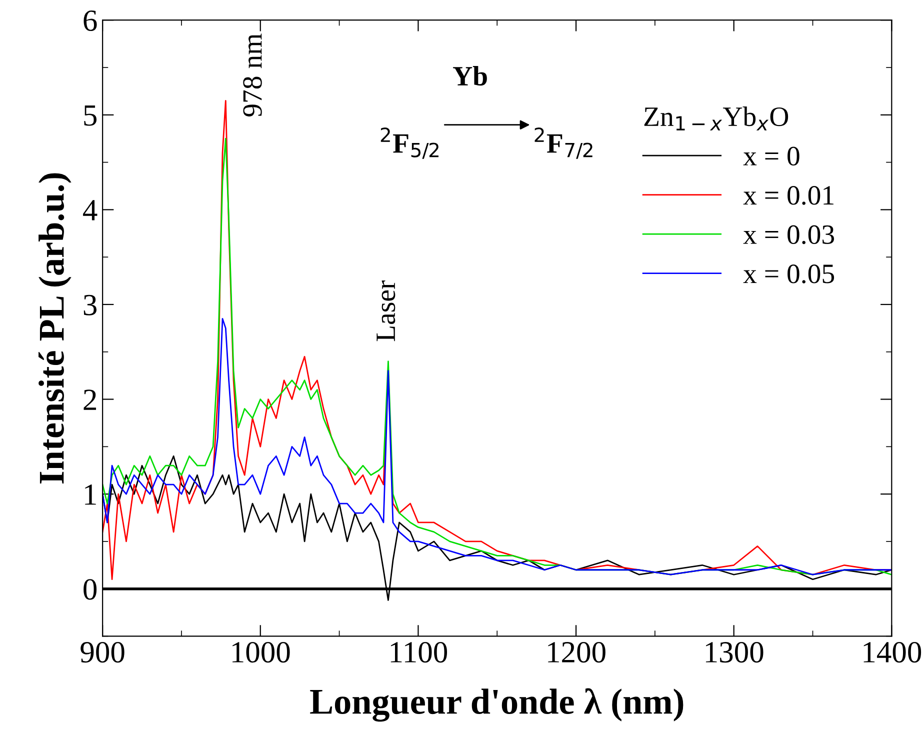 This screenshot has width=924, height=745. What do you see at coordinates (90, 589) in the screenshot?
I see `y-tick-label: 0` at bounding box center [90, 589].